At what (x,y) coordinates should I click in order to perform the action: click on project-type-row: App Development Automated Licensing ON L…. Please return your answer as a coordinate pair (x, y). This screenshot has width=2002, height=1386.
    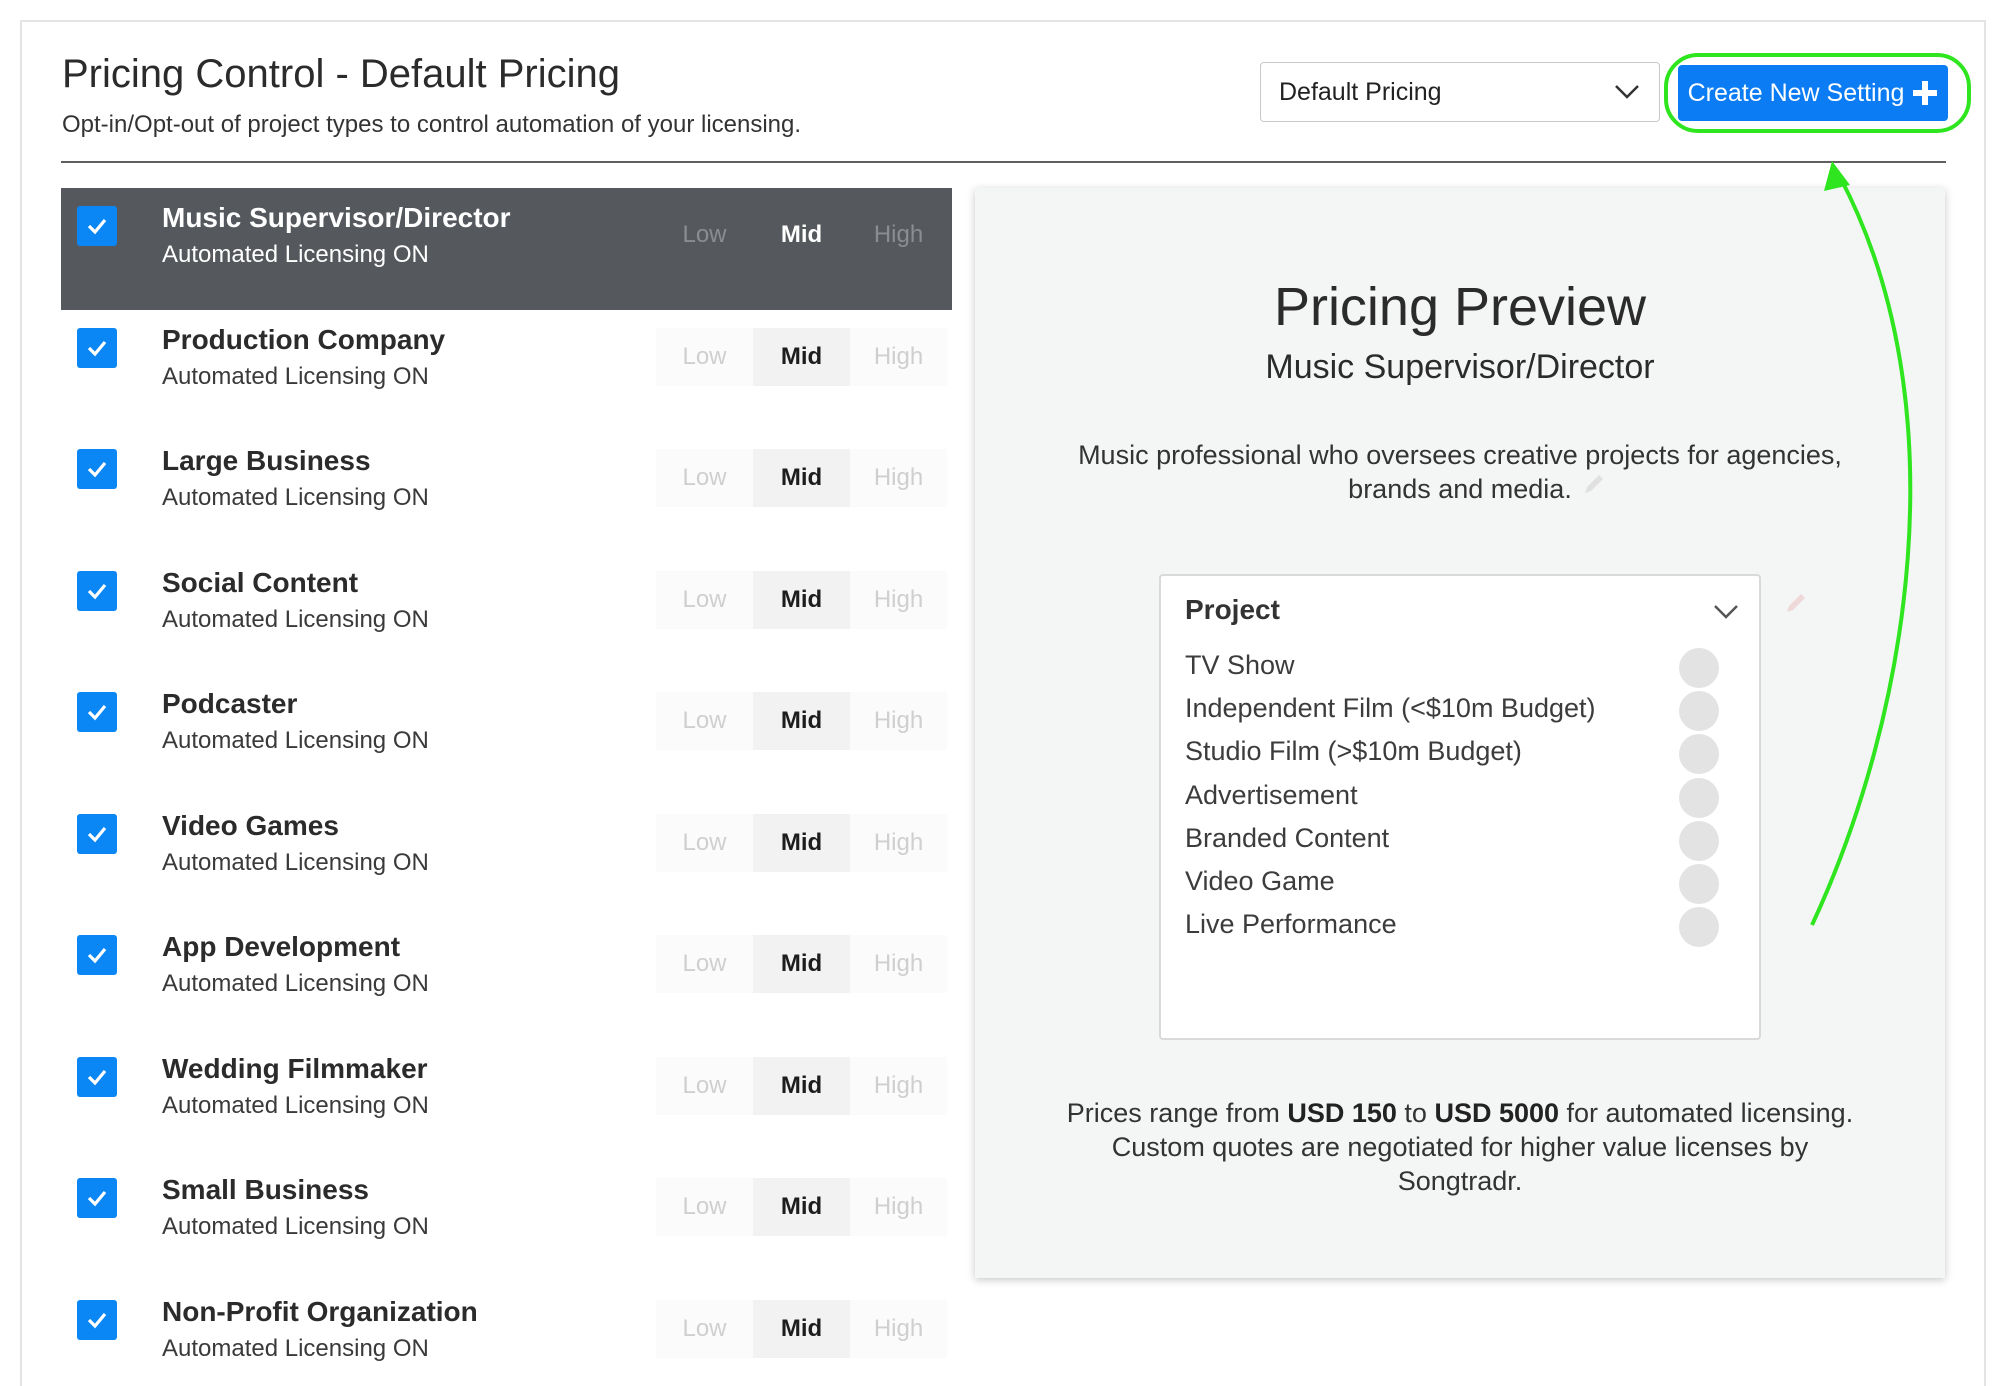
    Looking at the image, I should click on (506, 978).